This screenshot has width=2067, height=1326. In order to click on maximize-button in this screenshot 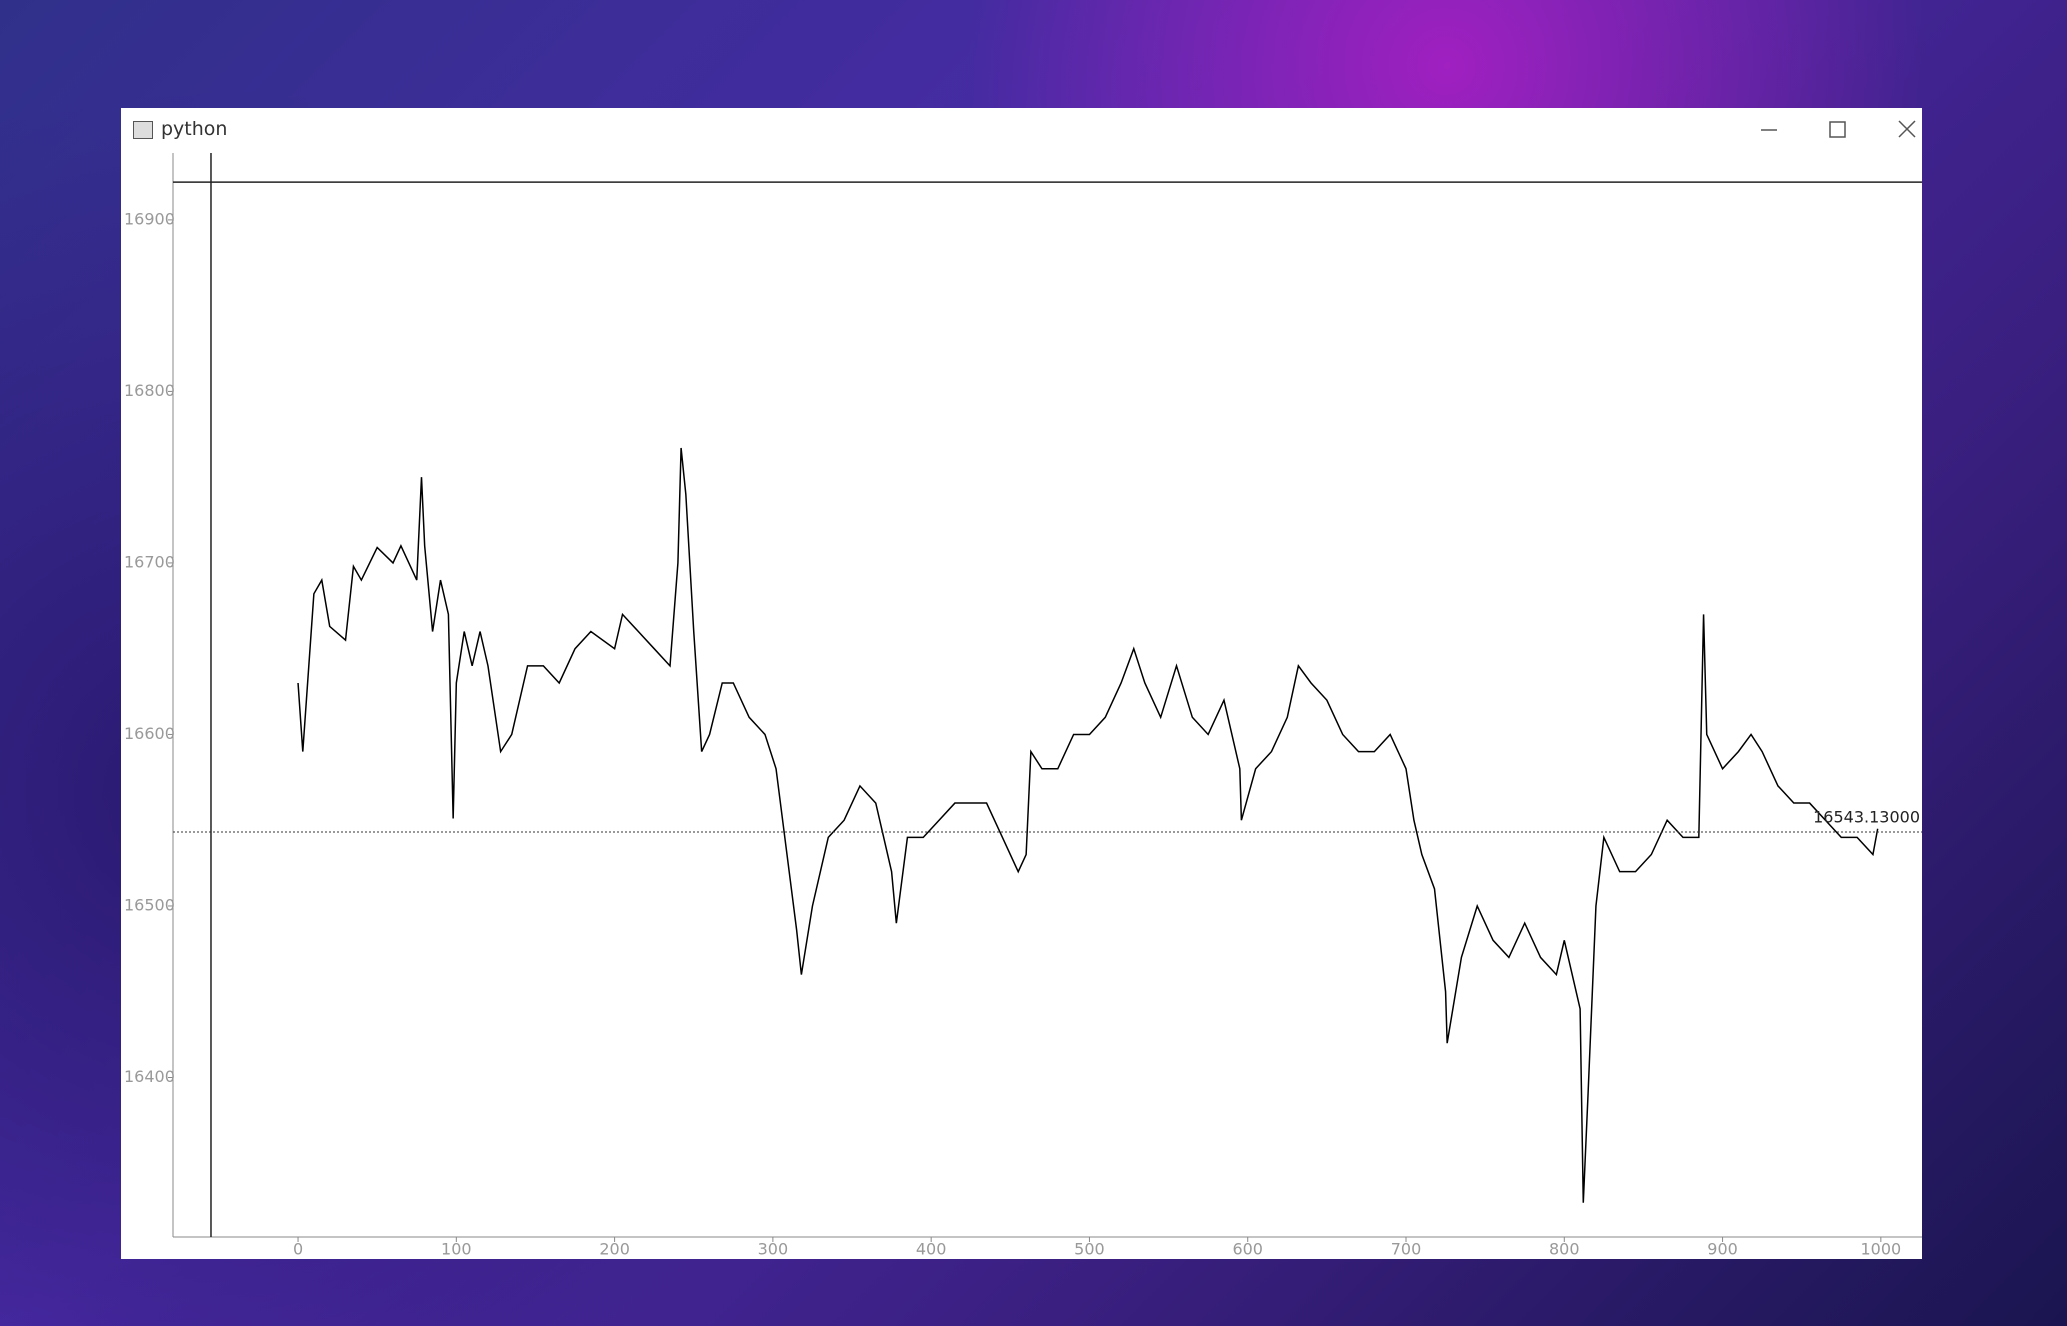, I will do `click(1837, 130)`.